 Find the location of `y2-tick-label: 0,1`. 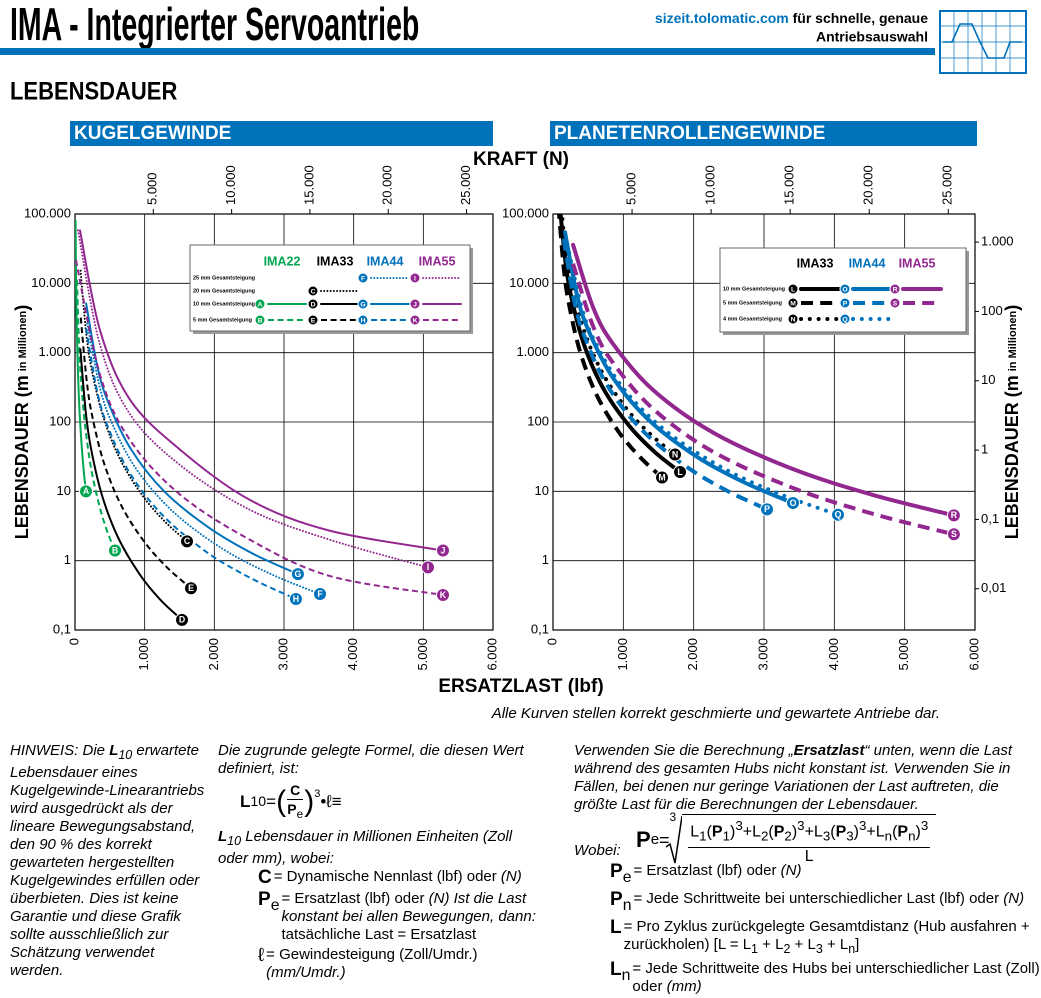

y2-tick-label: 0,1 is located at coordinates (990, 518).